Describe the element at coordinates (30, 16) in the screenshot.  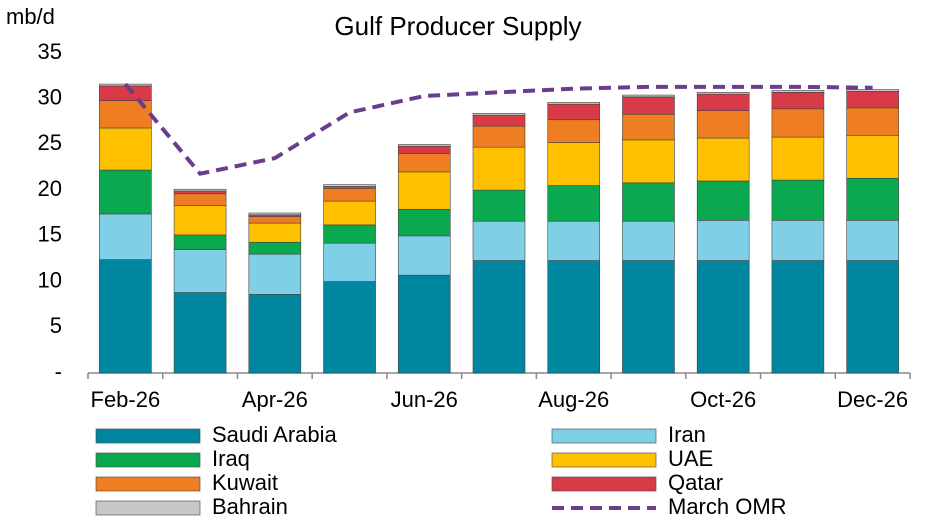
I see `y-axis-label: mb/d` at that location.